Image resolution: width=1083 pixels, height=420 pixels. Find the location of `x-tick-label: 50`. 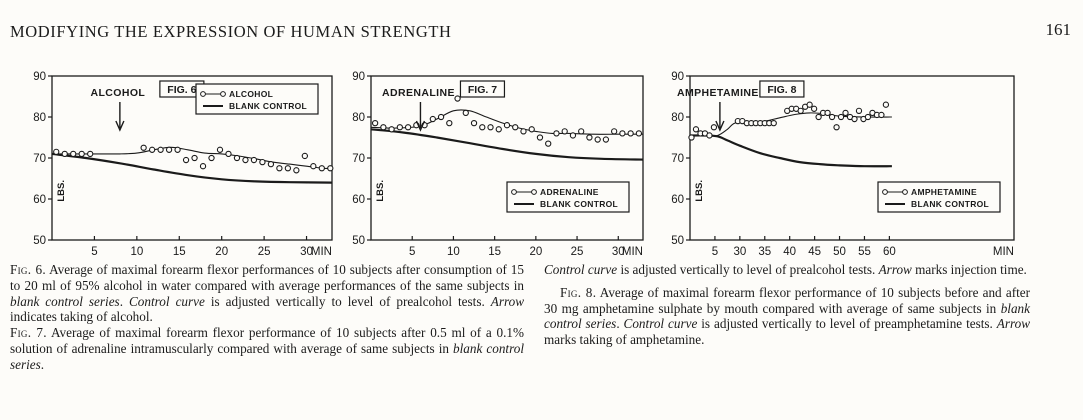

x-tick-label: 50 is located at coordinates (839, 252).